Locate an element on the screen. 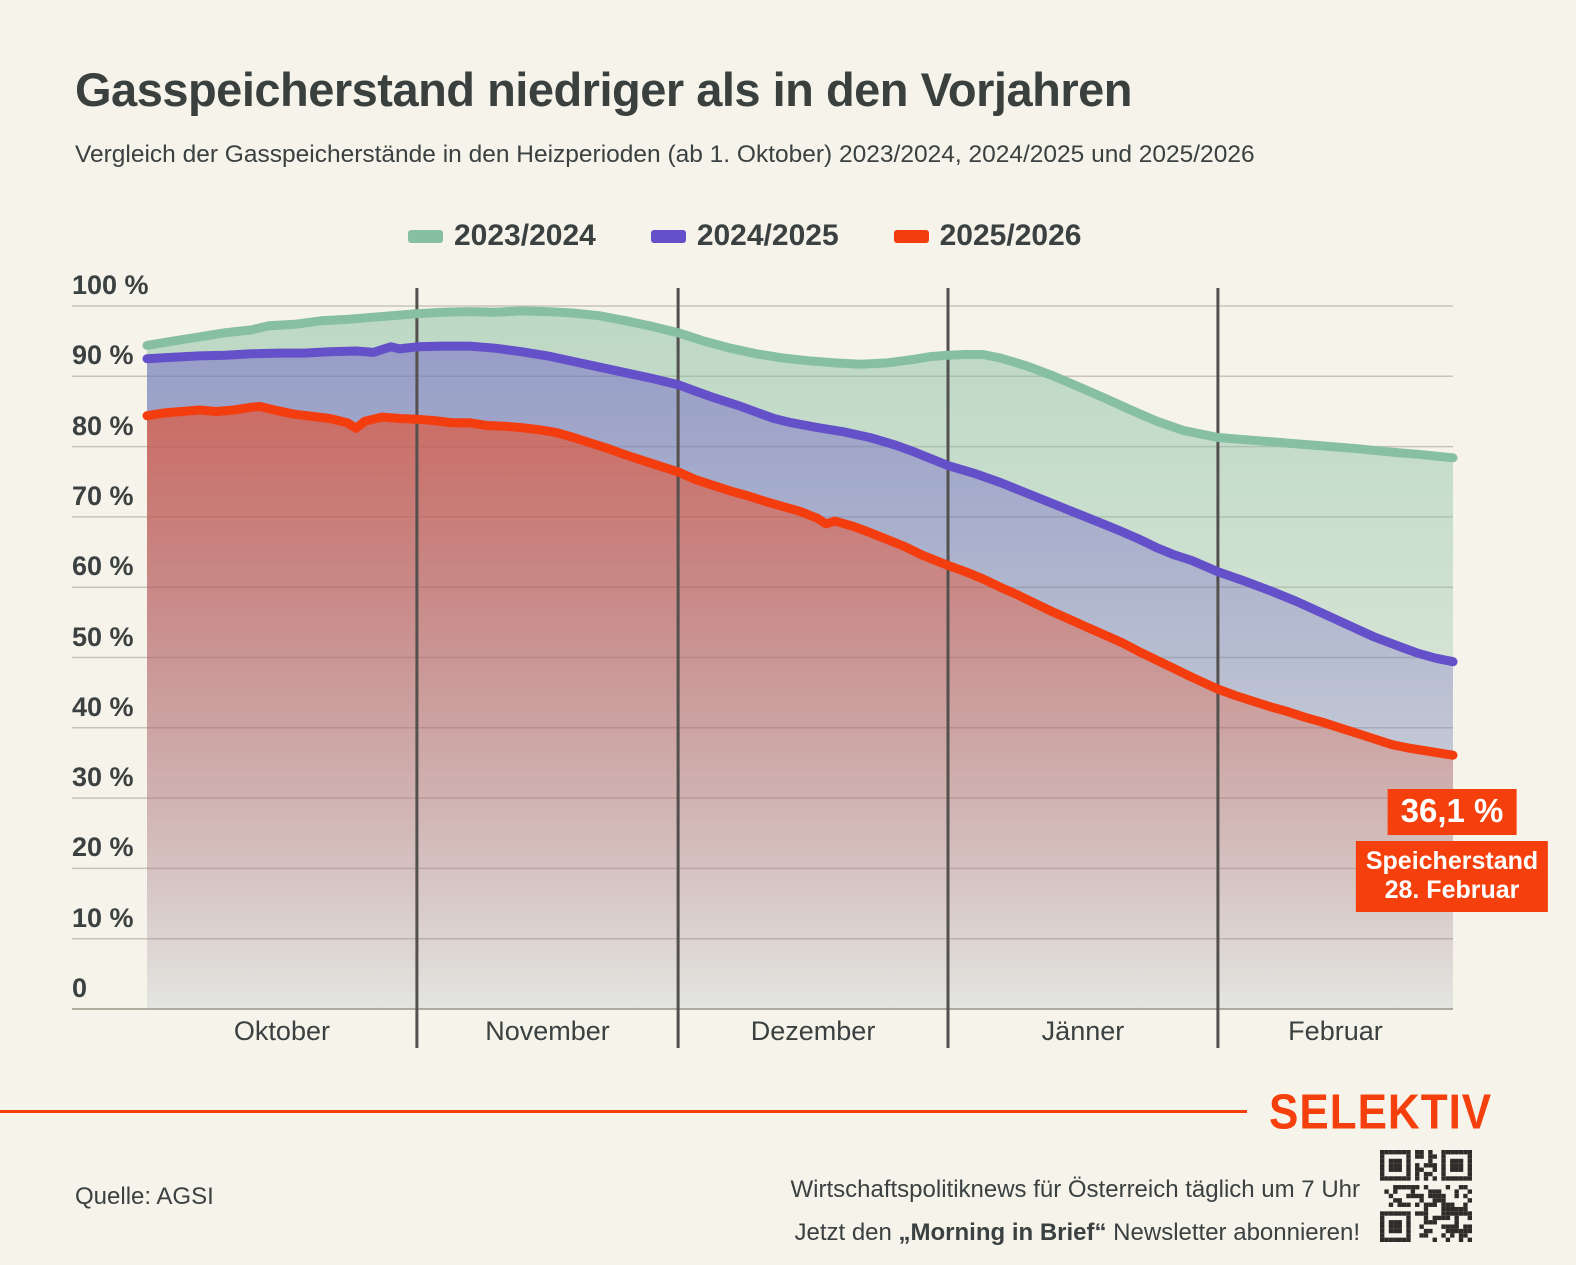  series-line-2023/2024 is located at coordinates (800, 384).